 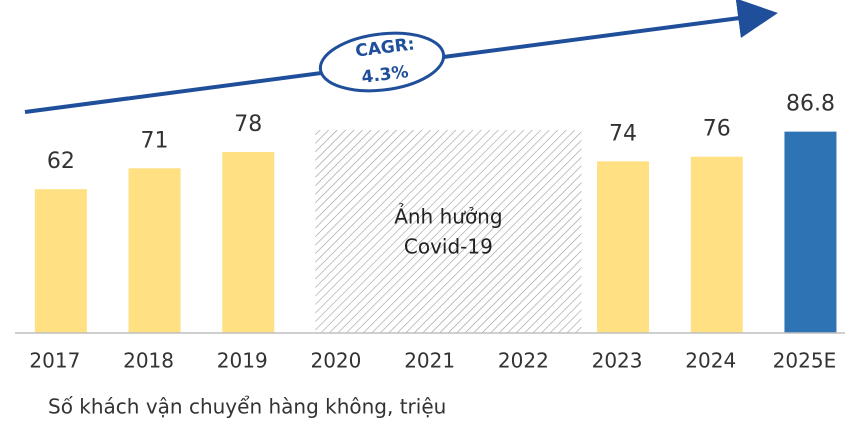 What do you see at coordinates (248, 124) in the screenshot?
I see `value-label: 78` at bounding box center [248, 124].